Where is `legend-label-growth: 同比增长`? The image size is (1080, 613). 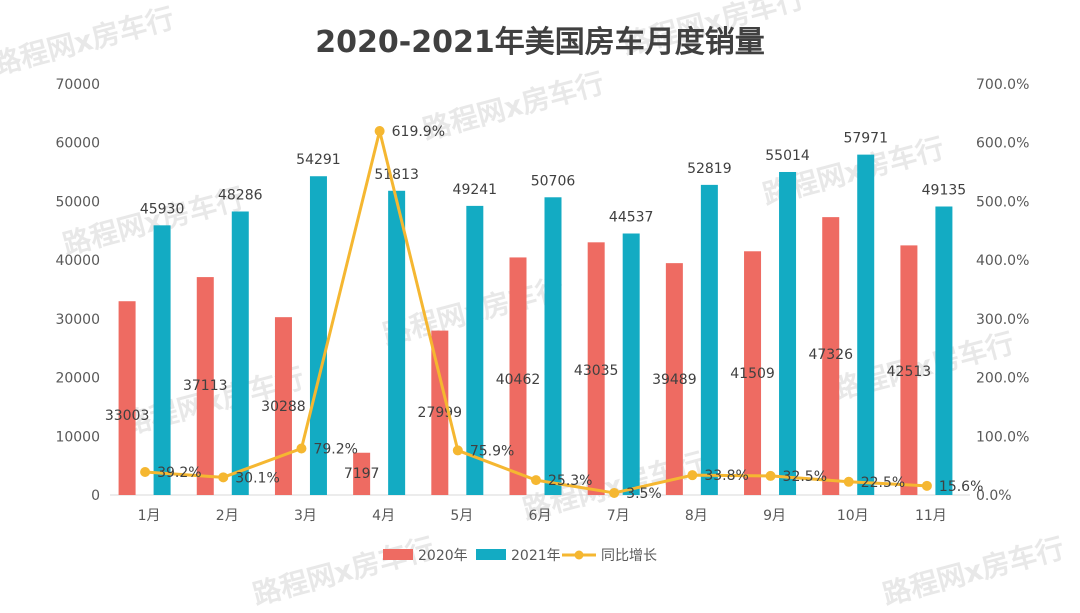 legend-label-growth: 同比增长 is located at coordinates (629, 556).